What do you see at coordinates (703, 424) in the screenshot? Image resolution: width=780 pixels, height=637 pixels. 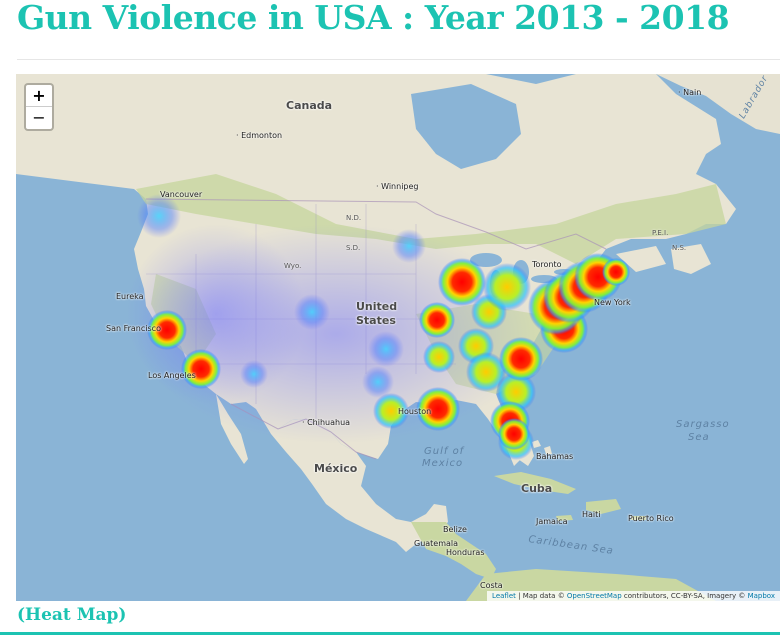 I see `label-sargasso: Sargasso` at bounding box center [703, 424].